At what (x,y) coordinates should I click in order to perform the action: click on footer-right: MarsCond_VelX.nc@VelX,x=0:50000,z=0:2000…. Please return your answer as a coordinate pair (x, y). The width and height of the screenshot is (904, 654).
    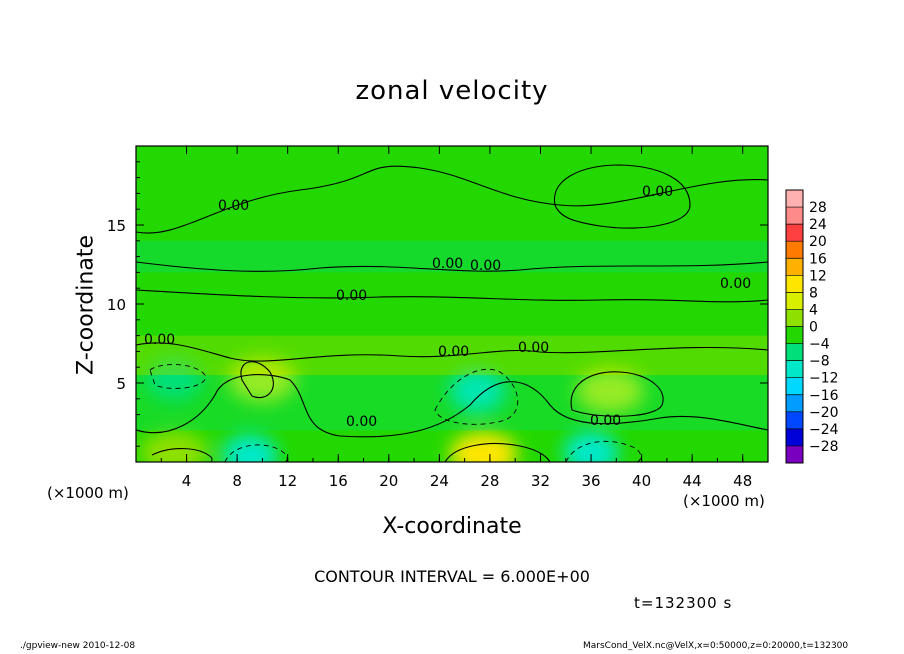
    Looking at the image, I should click on (716, 646).